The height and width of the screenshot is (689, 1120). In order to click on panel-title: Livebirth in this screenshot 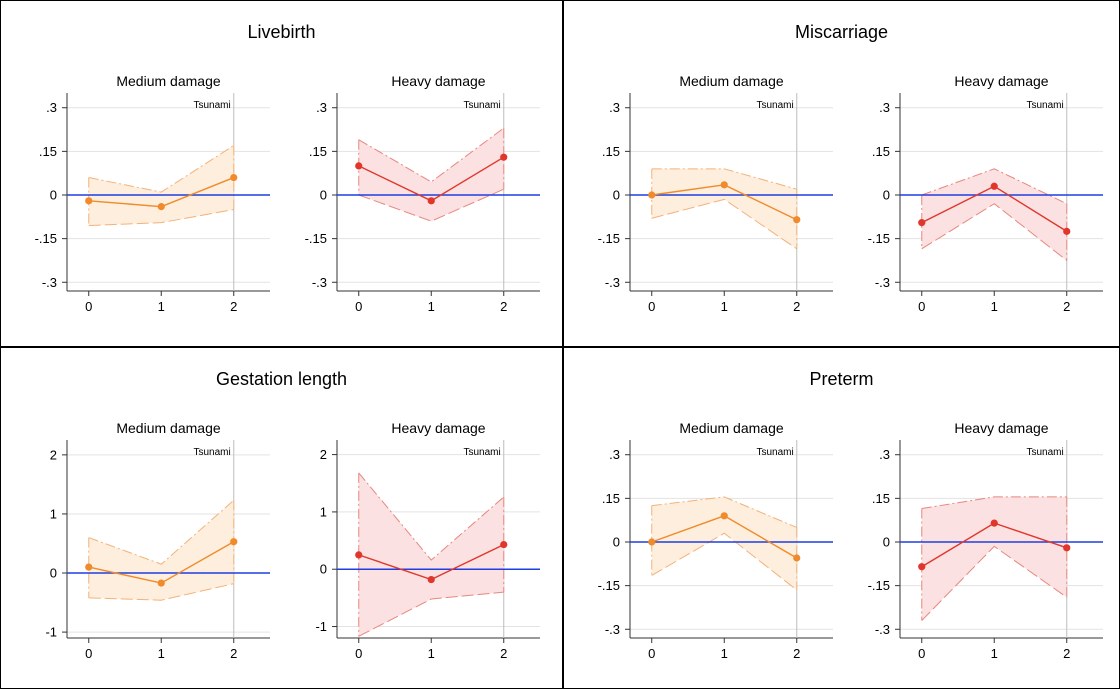, I will do `click(281, 32)`.